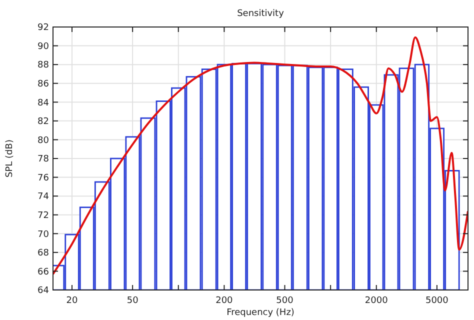 The width and height of the screenshot is (474, 320). I want to click on y-tick-label: 66, so click(44, 272).